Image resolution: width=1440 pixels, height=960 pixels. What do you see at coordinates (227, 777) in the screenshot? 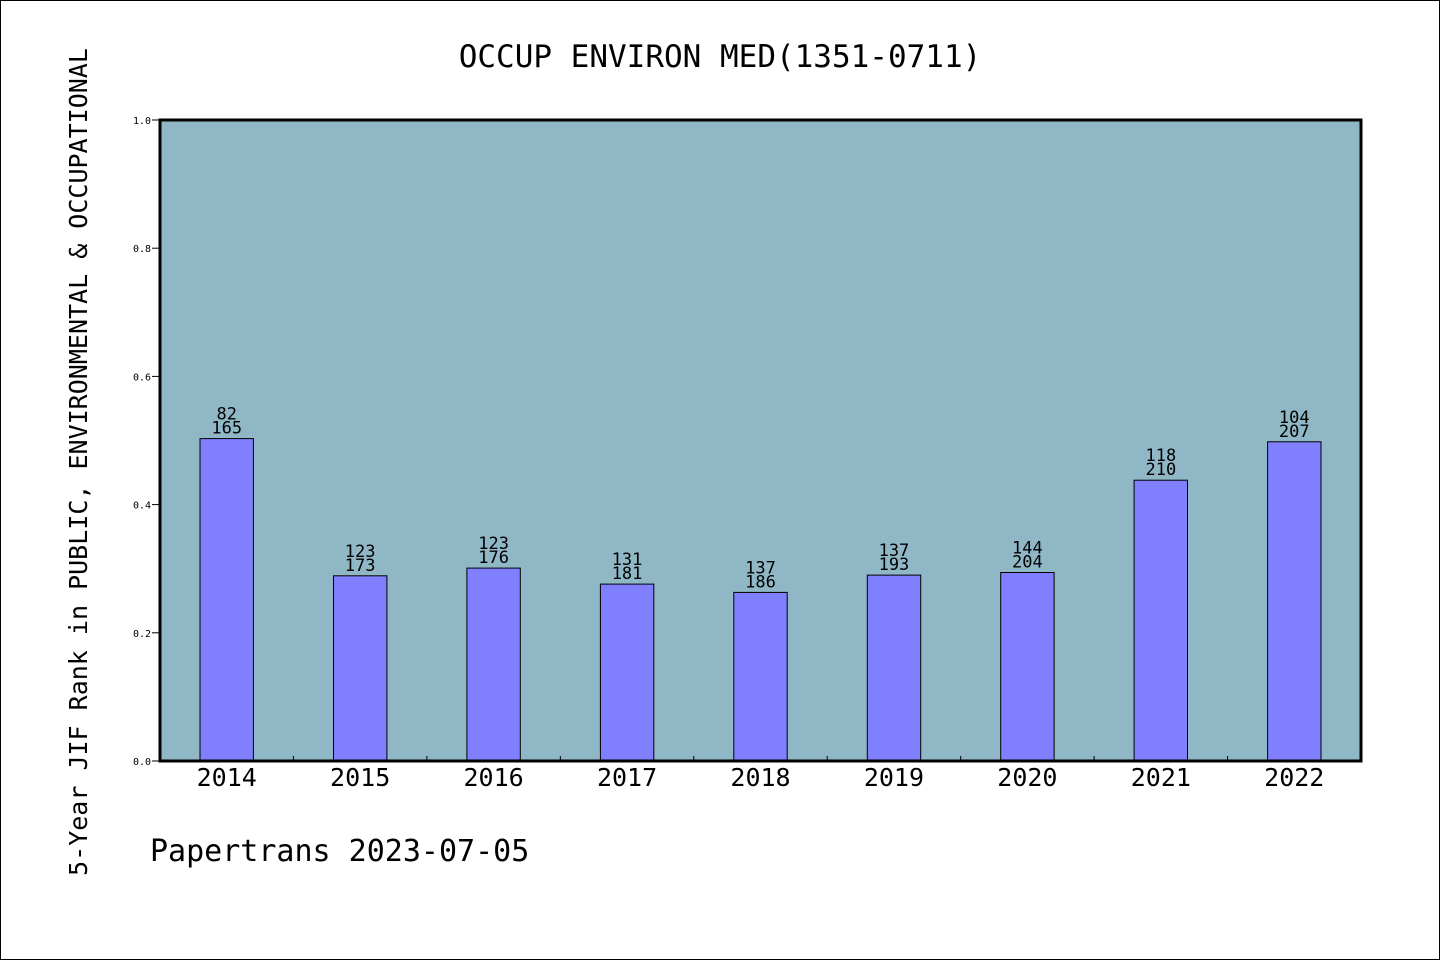
I see `x-tick-label-2014: 2014` at bounding box center [227, 777].